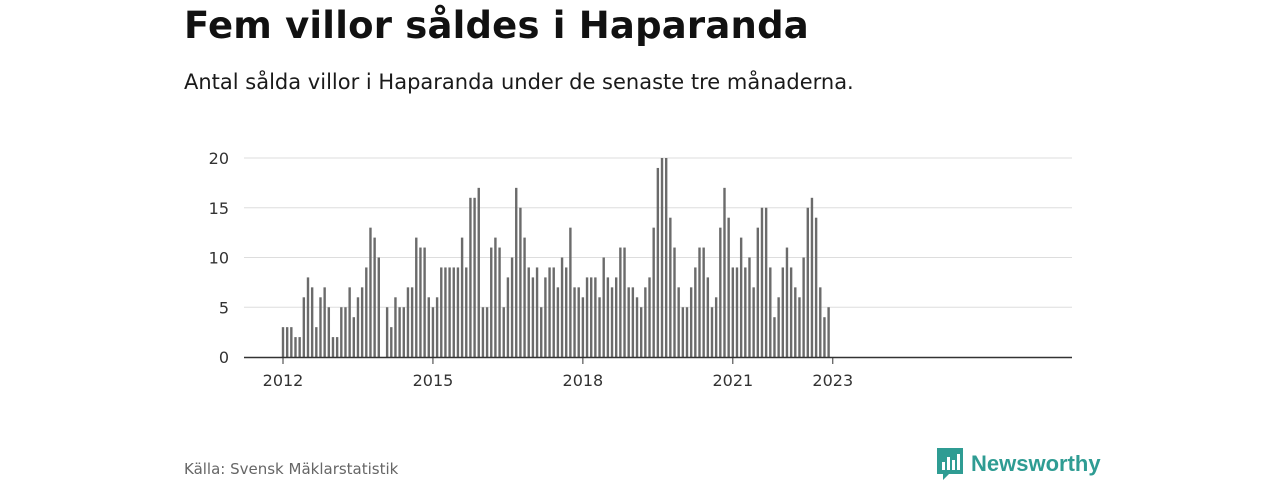 This screenshot has height=480, width=1280. What do you see at coordinates (496, 25) in the screenshot?
I see `chart-title: Fem villor såldes i Haparanda` at bounding box center [496, 25].